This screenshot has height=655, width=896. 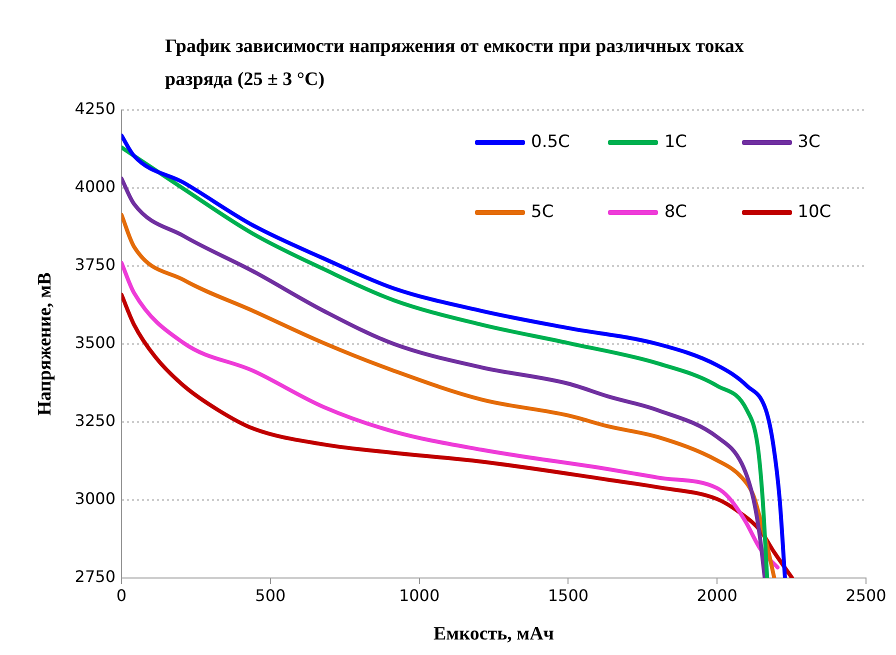 What do you see at coordinates (568, 595) in the screenshot?
I see `x-tick-label: 1500` at bounding box center [568, 595].